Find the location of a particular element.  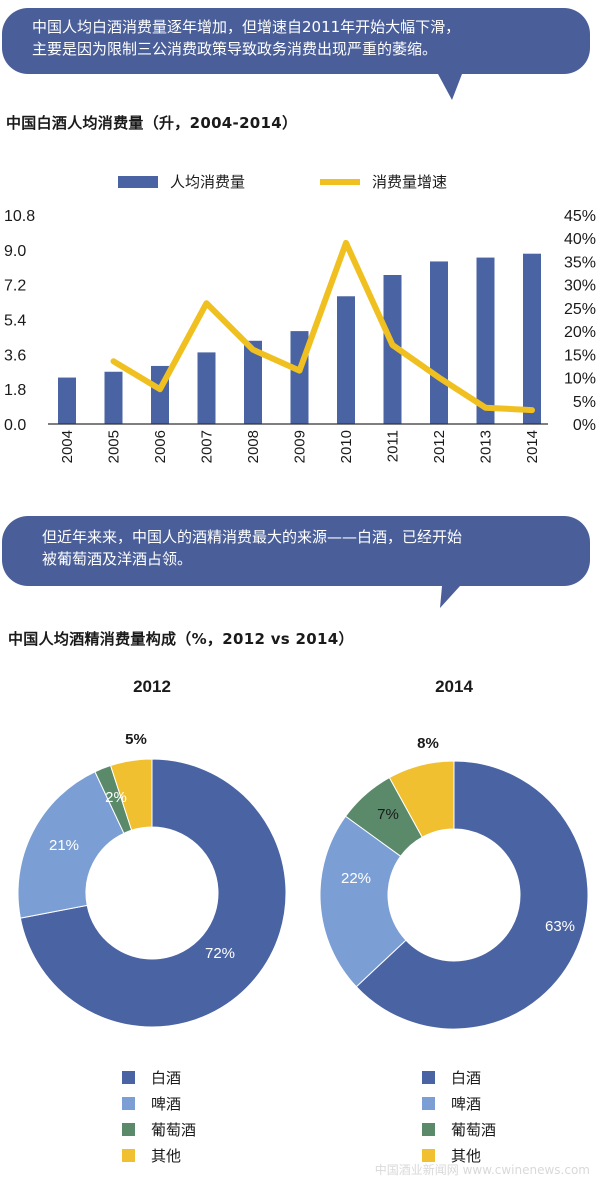

watermark: 中国酒业新闻网 www.cwinenews.com is located at coordinates (482, 1170).